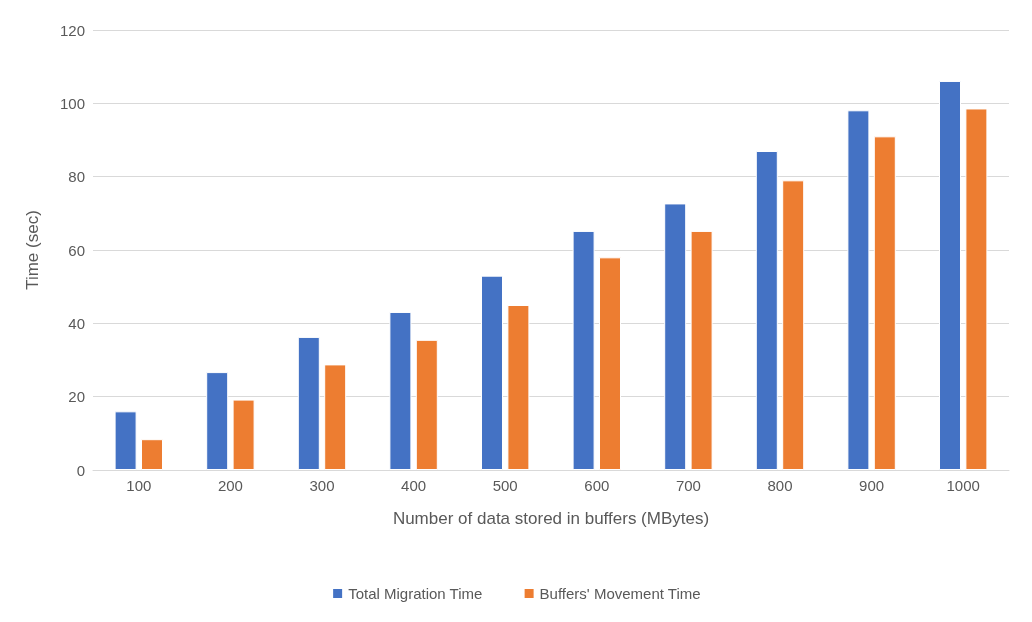  Describe the element at coordinates (76, 177) in the screenshot. I see `y-tick-label: 80` at that location.